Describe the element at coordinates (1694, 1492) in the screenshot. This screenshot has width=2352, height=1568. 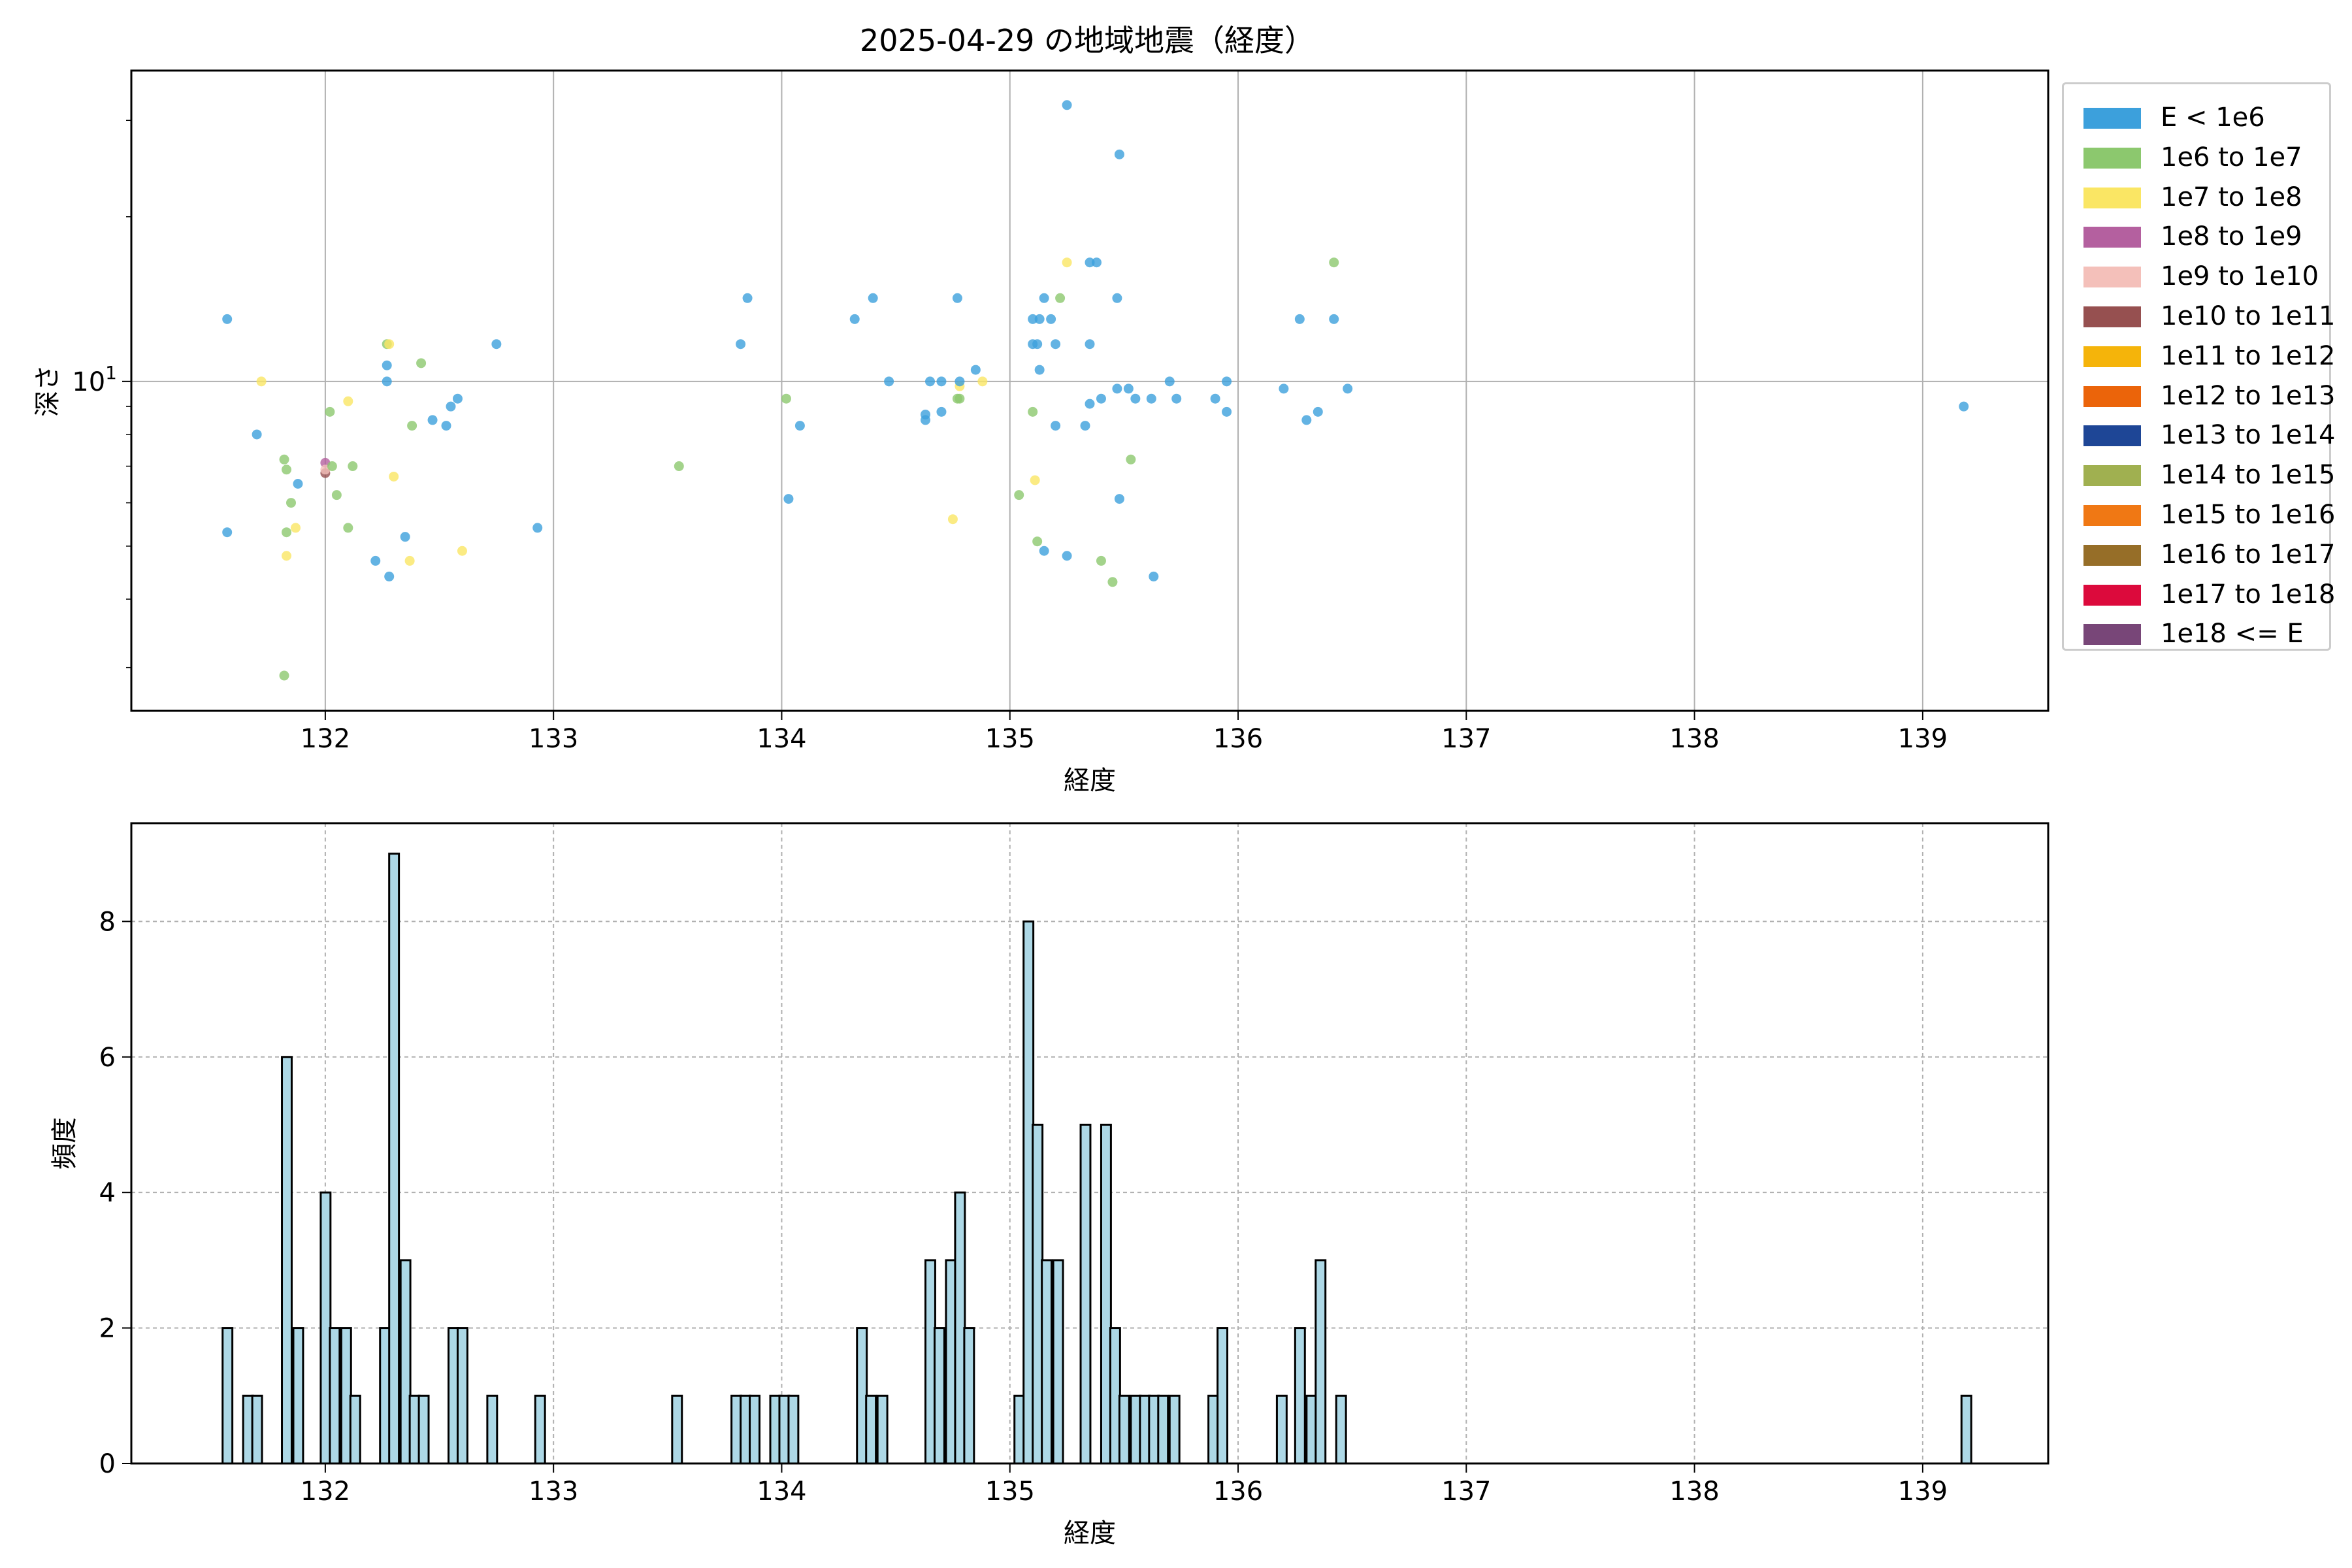
I see `histogram-xtick-label: 138` at that location.